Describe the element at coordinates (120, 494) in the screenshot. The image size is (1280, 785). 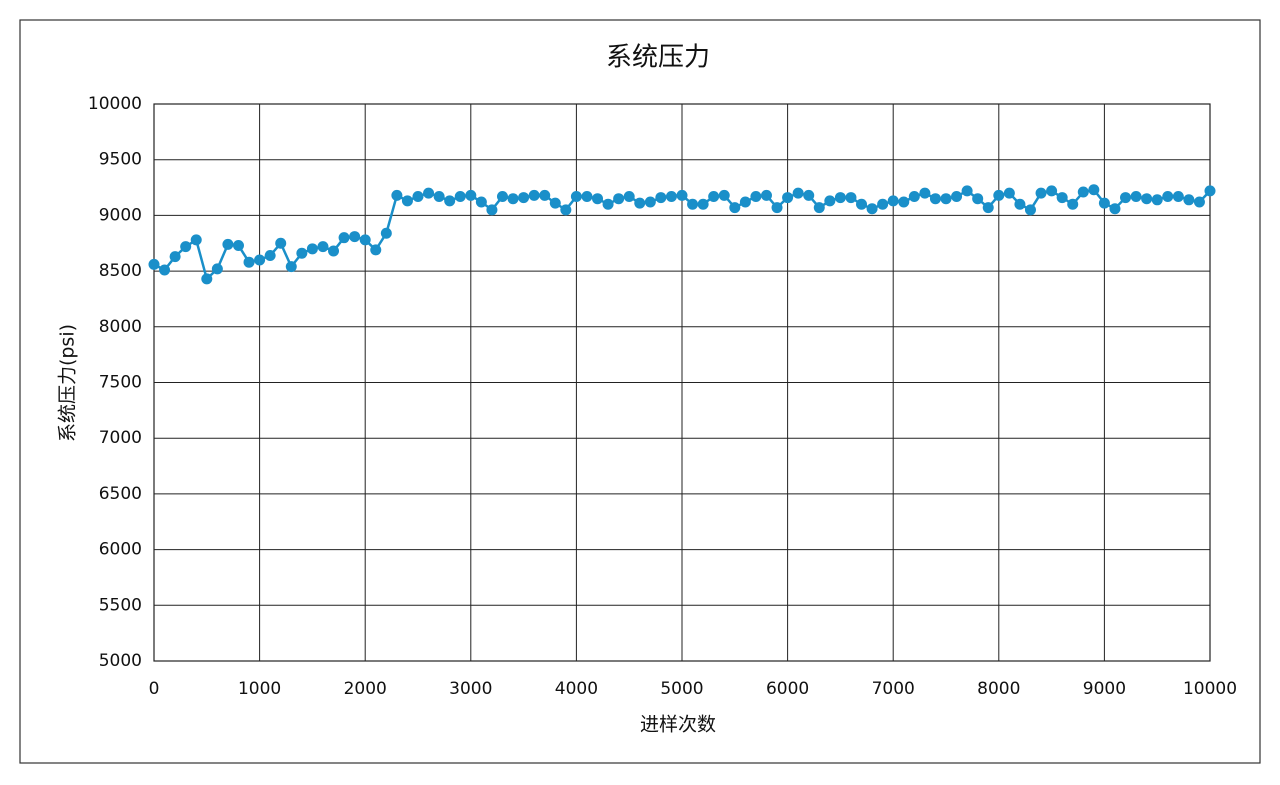
I see `y-tick-label: 6500` at that location.